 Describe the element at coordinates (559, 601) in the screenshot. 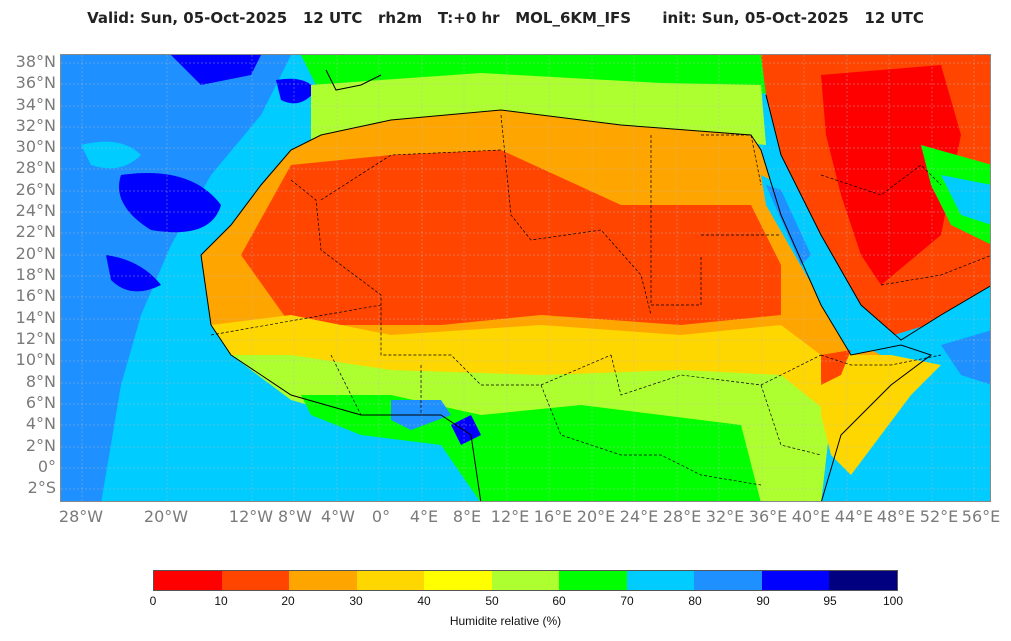

I see `legend-tick: 60` at that location.